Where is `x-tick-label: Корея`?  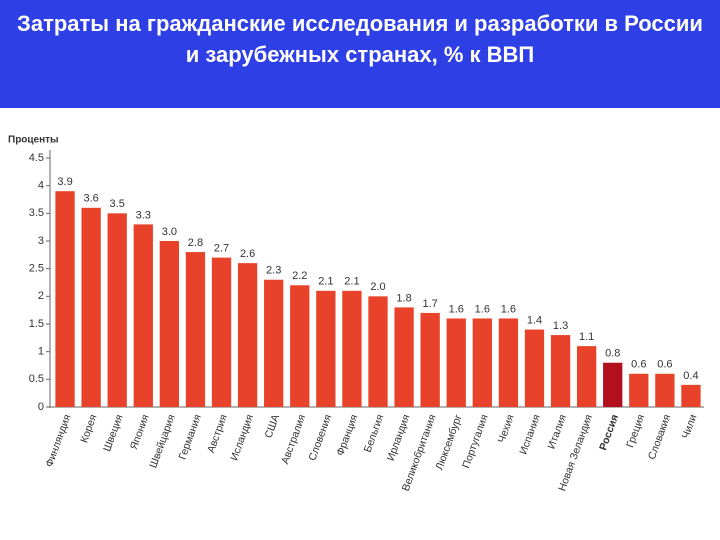
x-tick-label: Корея is located at coordinates (88, 429).